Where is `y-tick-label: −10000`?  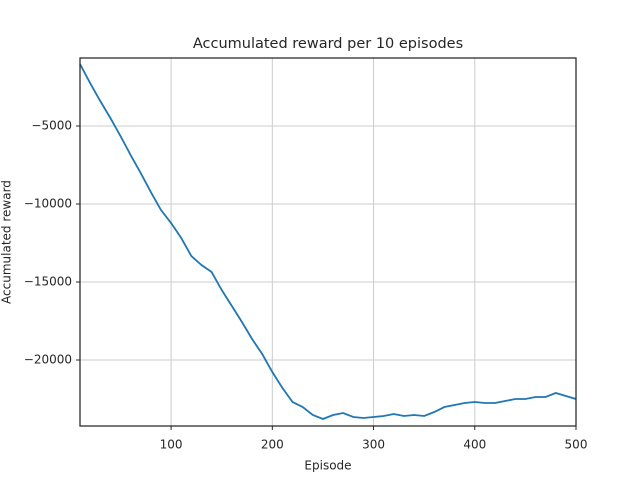
y-tick-label: −10000 is located at coordinates (48, 204).